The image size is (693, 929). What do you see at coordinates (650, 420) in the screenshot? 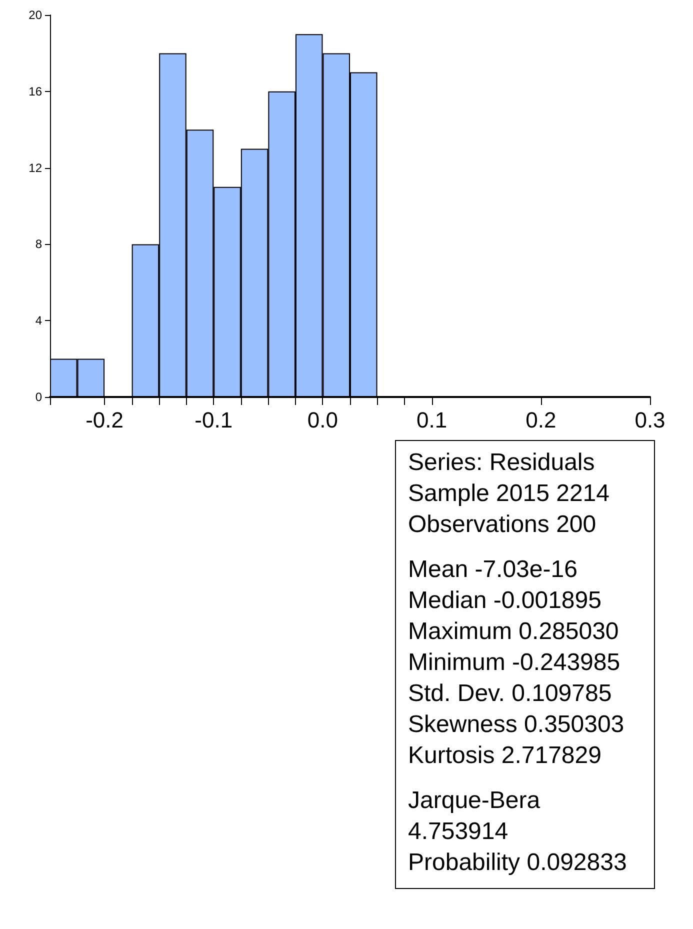
I see `x-tick-label: 0.3` at bounding box center [650, 420].